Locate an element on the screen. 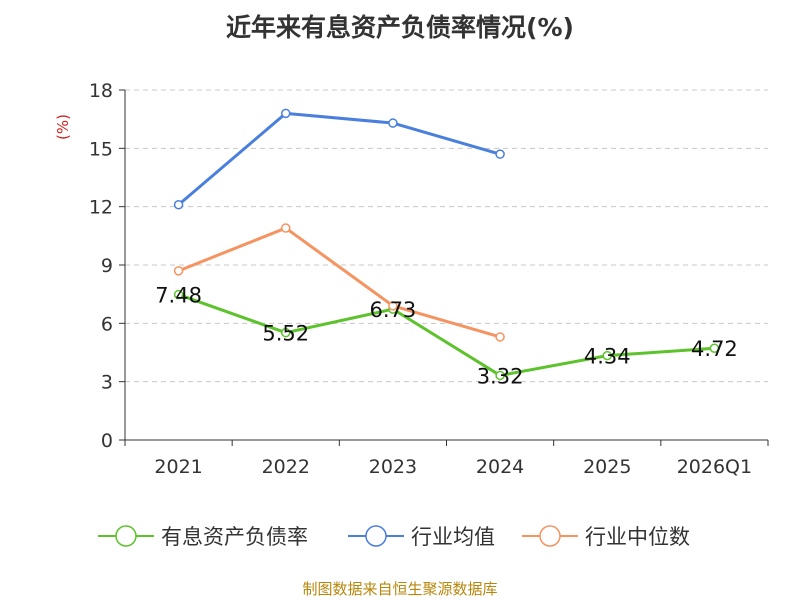 This screenshot has height=600, width=800. legend-item: 有息资产负债率 is located at coordinates (203, 537).